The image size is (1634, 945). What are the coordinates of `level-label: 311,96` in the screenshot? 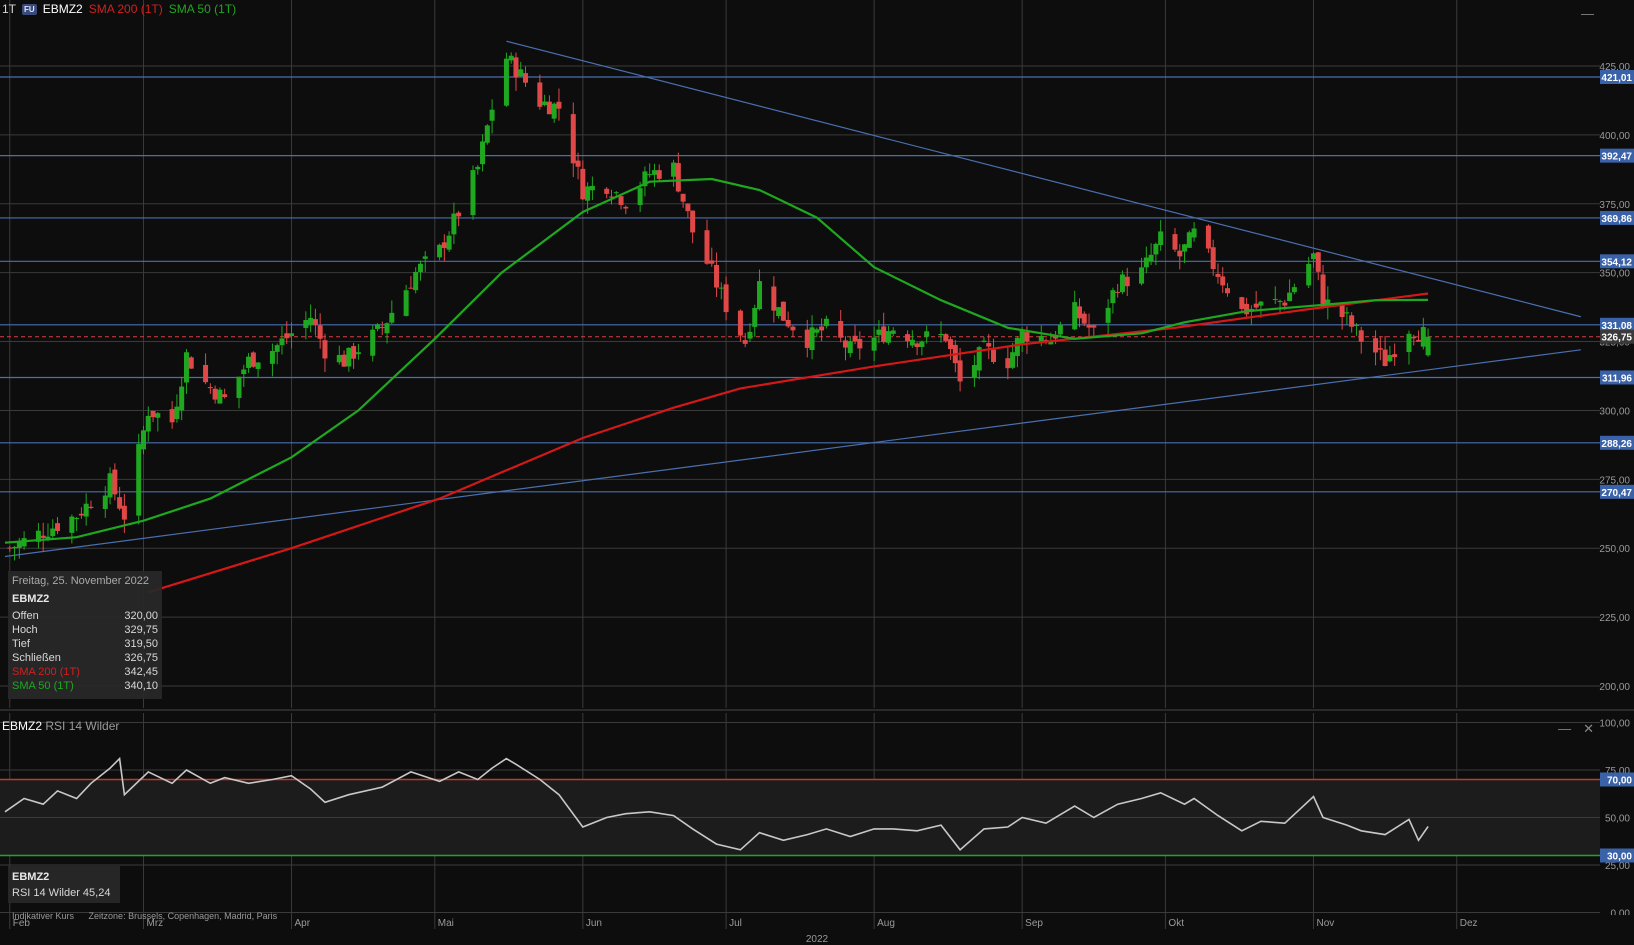 It's located at (1617, 378).